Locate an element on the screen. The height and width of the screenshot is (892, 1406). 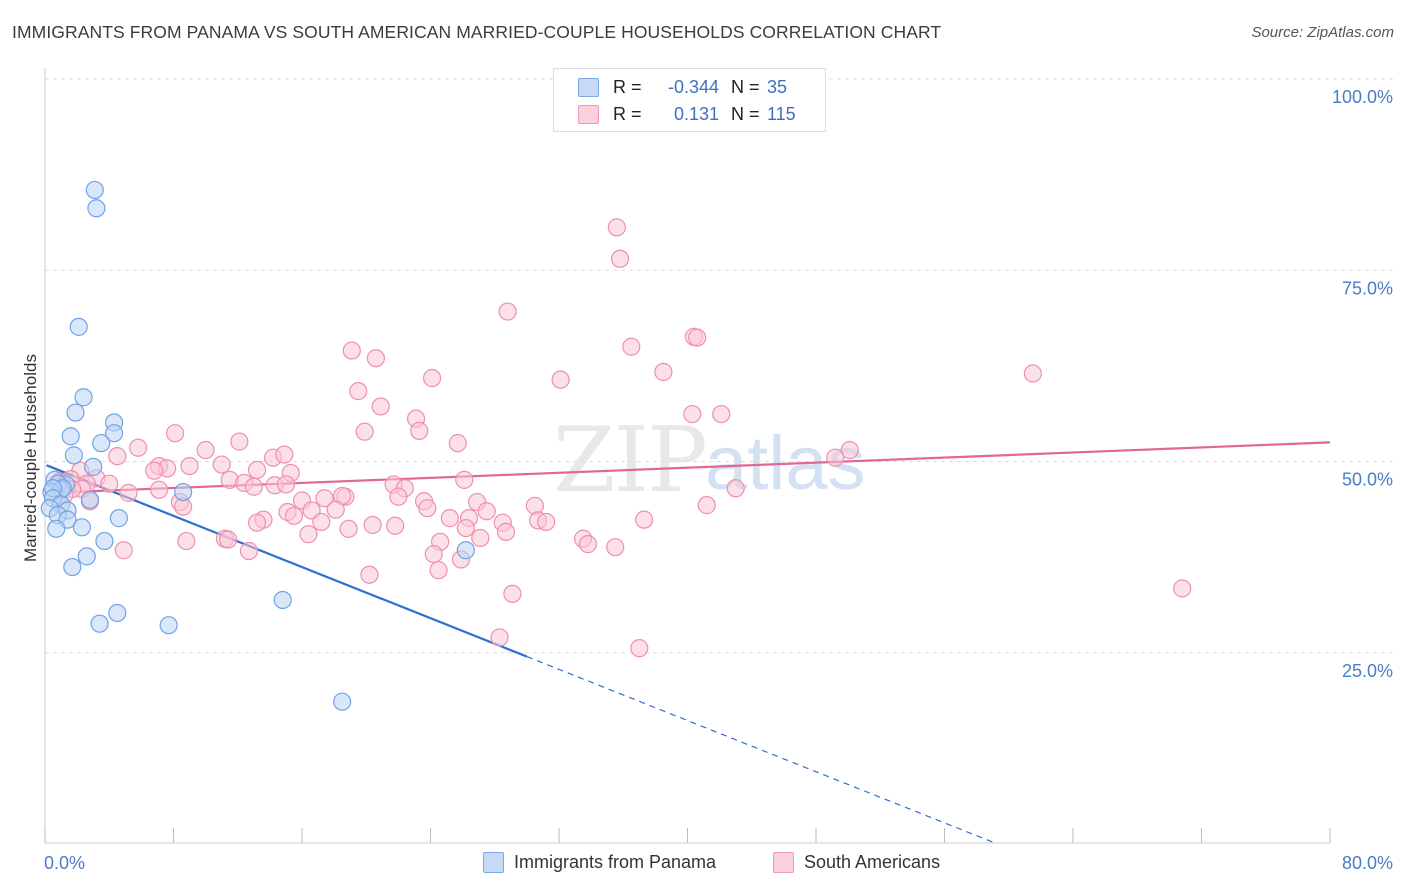
y-axis-label: Married-couple Households is located at coordinates (30, 458).